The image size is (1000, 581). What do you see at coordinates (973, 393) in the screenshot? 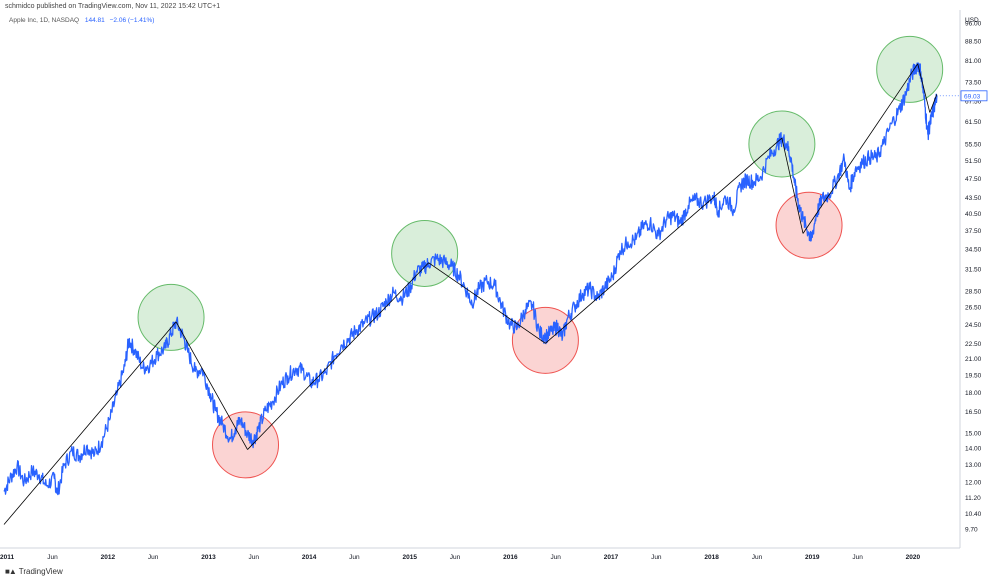
I see `y-tick-label: 18.00` at bounding box center [973, 393].